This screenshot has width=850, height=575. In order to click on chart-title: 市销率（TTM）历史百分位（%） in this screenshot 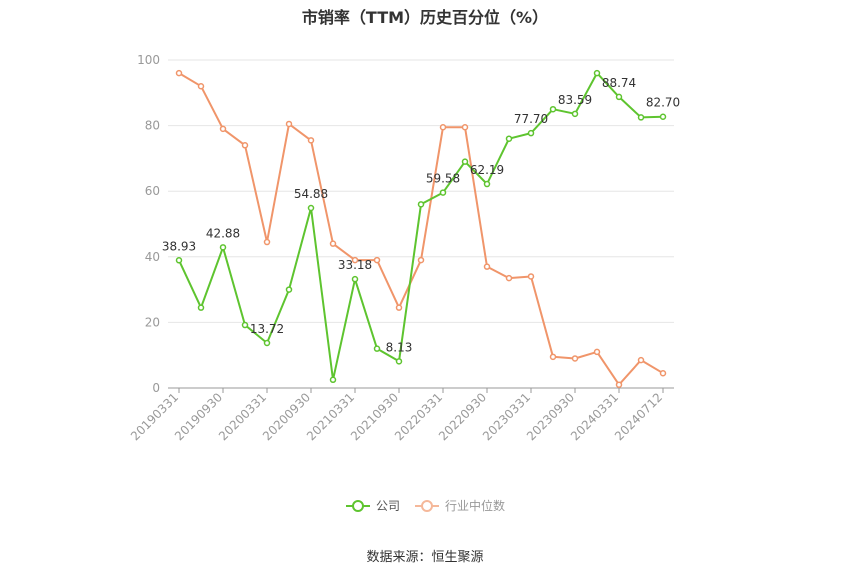, I will do `click(425, 17)`.